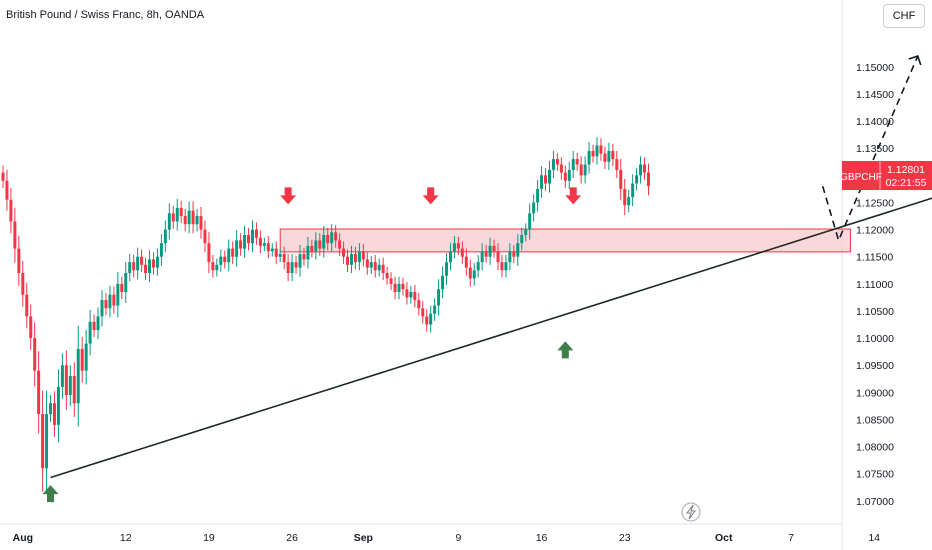 The width and height of the screenshot is (932, 550). Describe the element at coordinates (691, 512) in the screenshot. I see `lightning-icon` at that location.